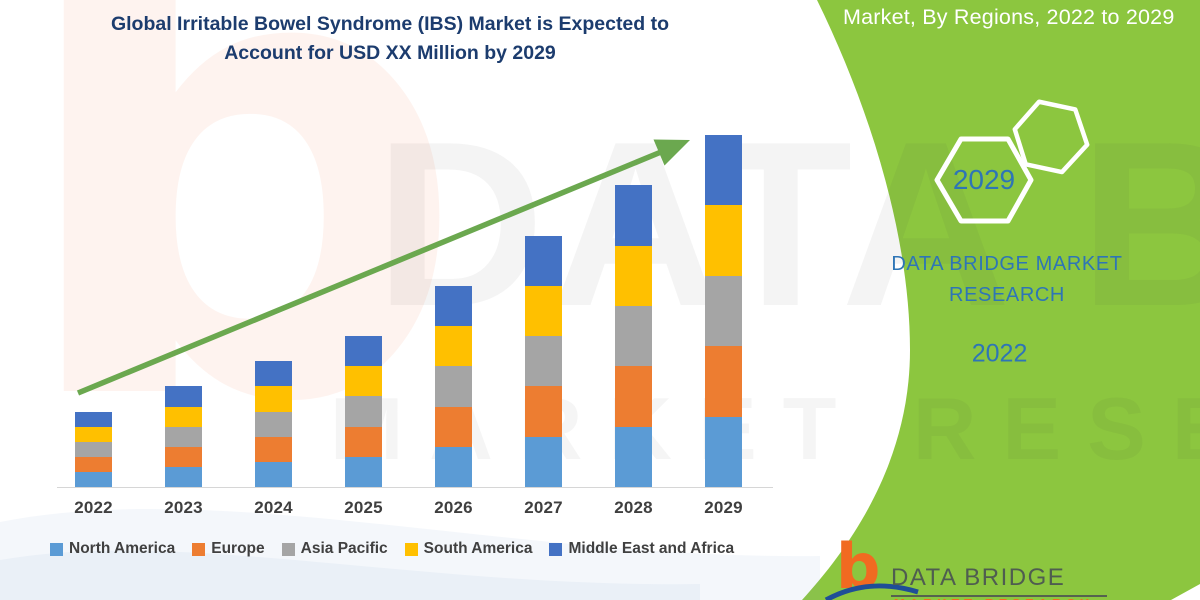 The width and height of the screenshot is (1200, 600). I want to click on bar-segment-2022-europe, so click(93, 464).